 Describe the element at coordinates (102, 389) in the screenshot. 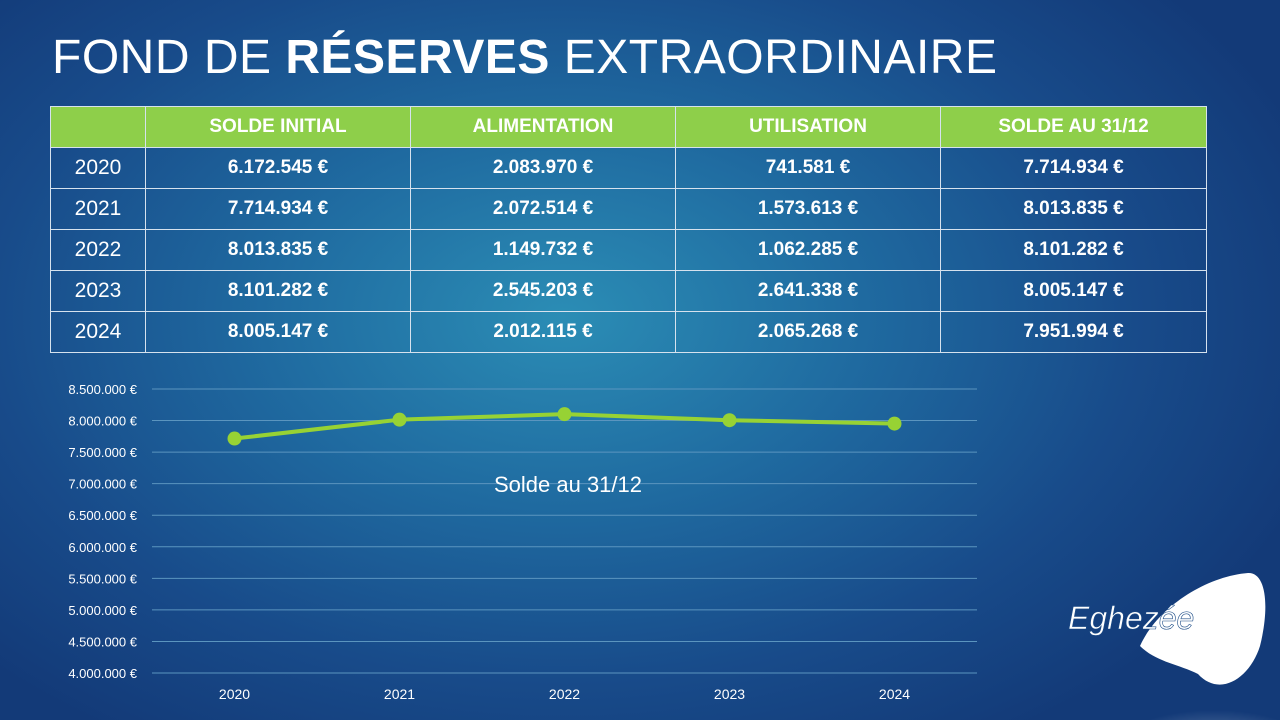

I see `y-tick-label: 8.500.000 €` at that location.